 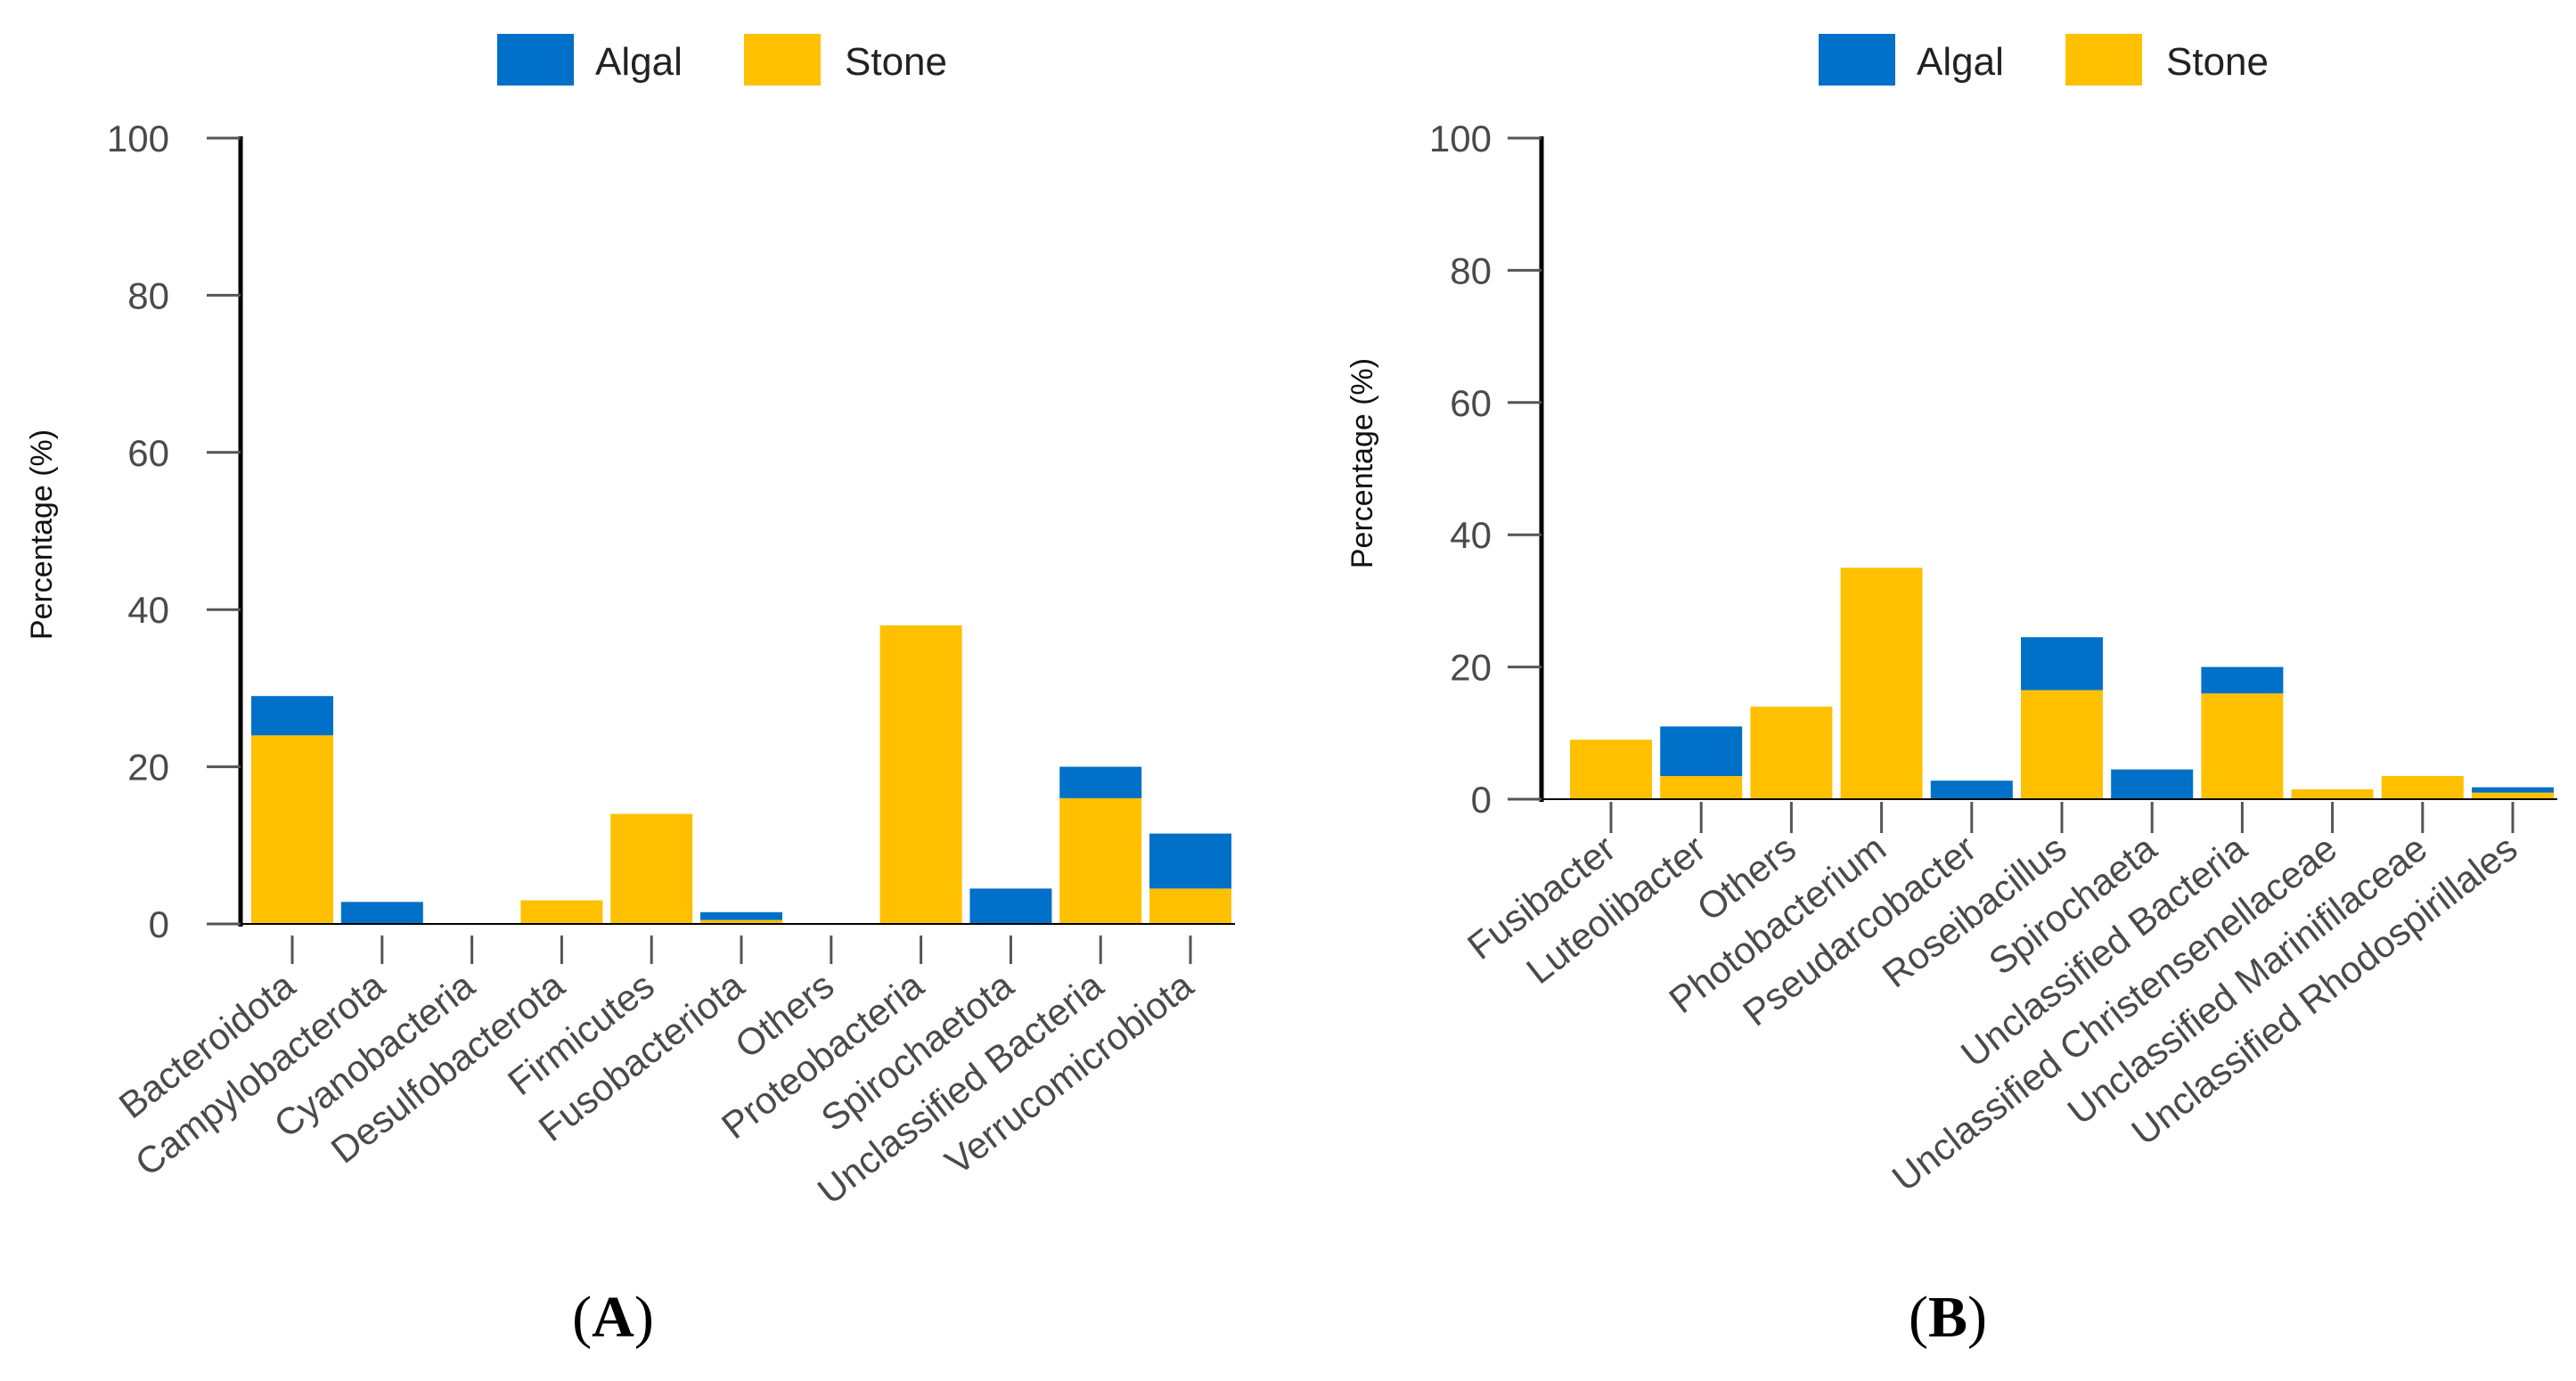 What do you see at coordinates (2513, 790) in the screenshot?
I see `chart-b-bar-algal-unclassified-rhodospirillales` at bounding box center [2513, 790].